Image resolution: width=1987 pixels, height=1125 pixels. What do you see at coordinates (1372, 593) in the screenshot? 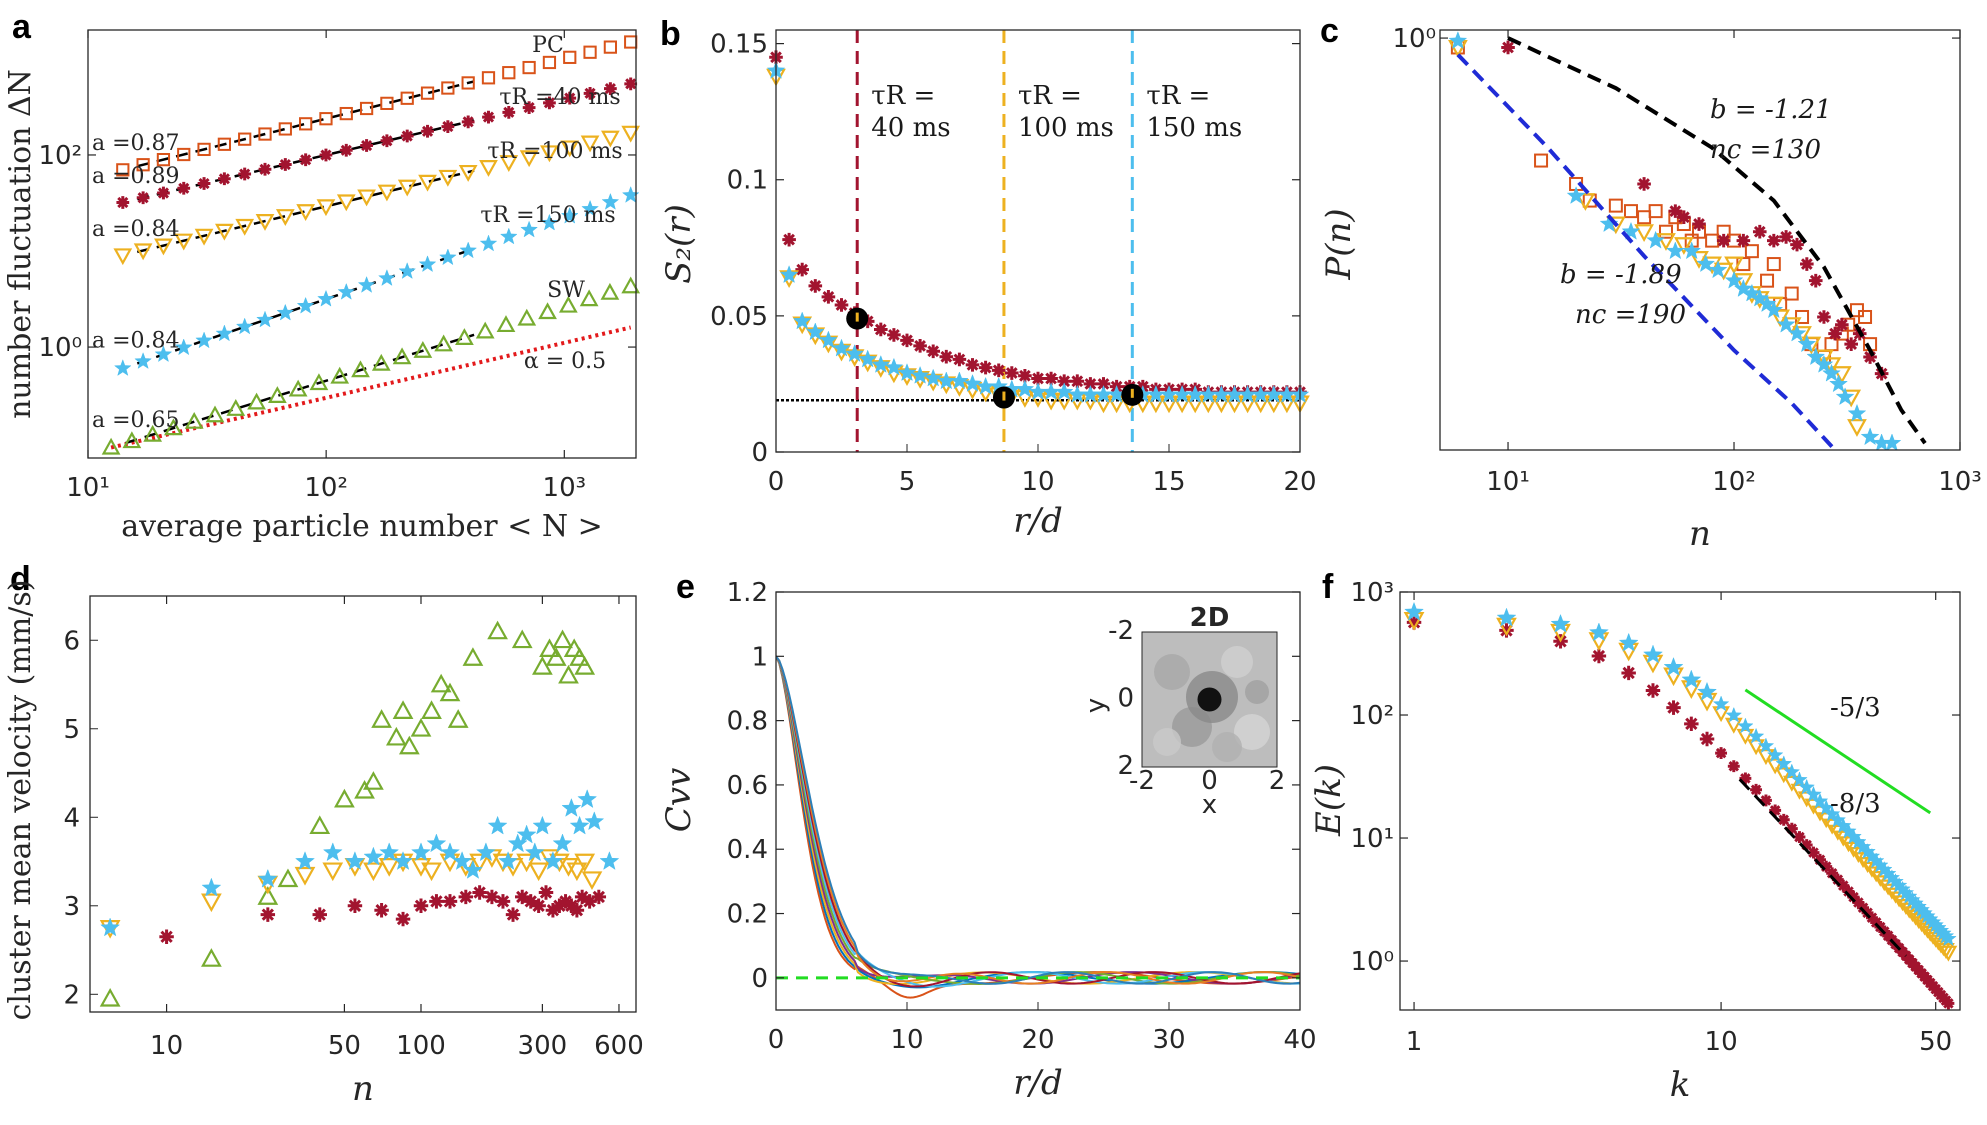
I see `panel-f-ytick-label: 10³` at bounding box center [1372, 593].